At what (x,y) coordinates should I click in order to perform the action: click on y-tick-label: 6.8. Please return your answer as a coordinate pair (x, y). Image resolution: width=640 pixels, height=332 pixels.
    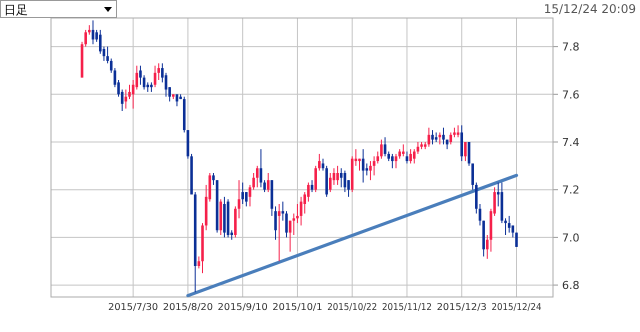
    Looking at the image, I should click on (571, 285).